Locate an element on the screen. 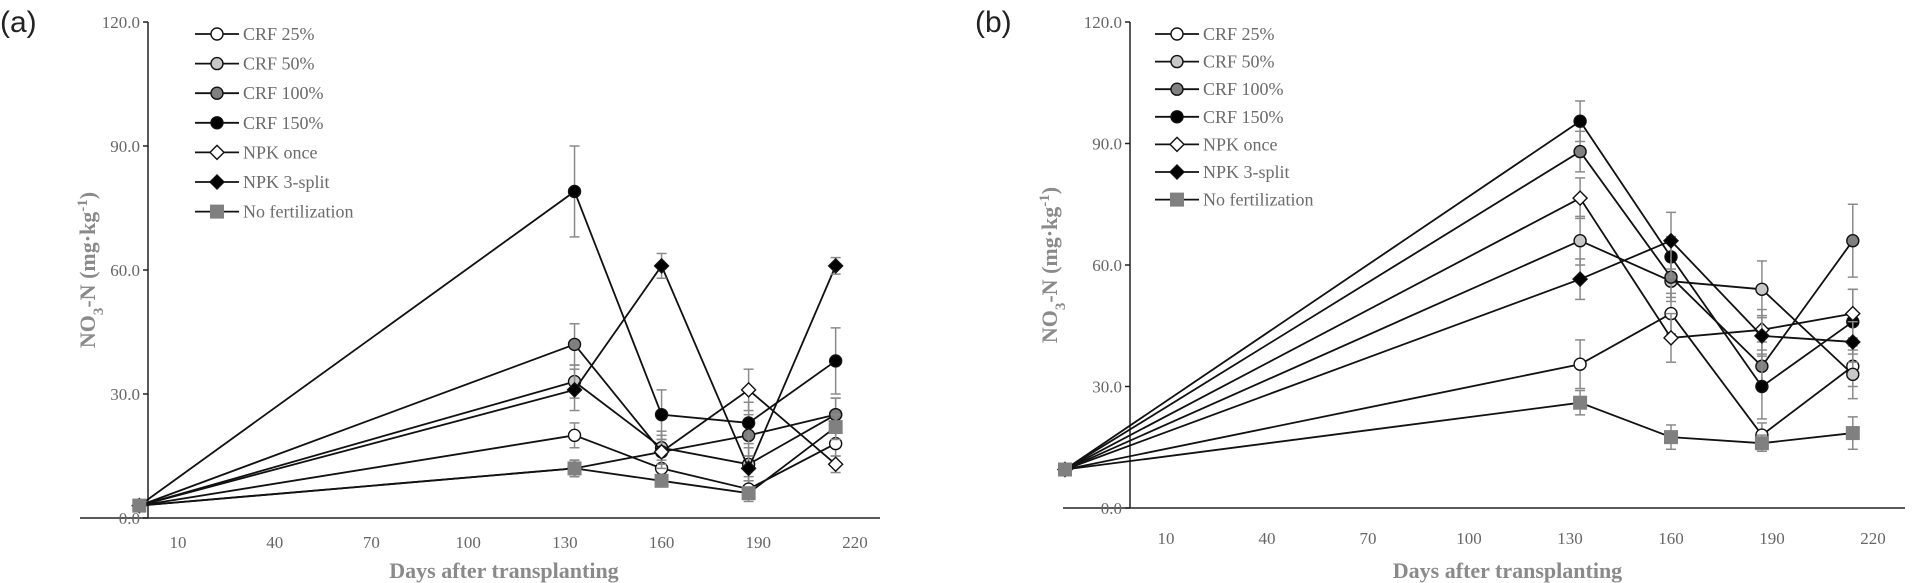 The width and height of the screenshot is (1921, 583). legend-item-crf-25: CRF 25% is located at coordinates (1215, 34).